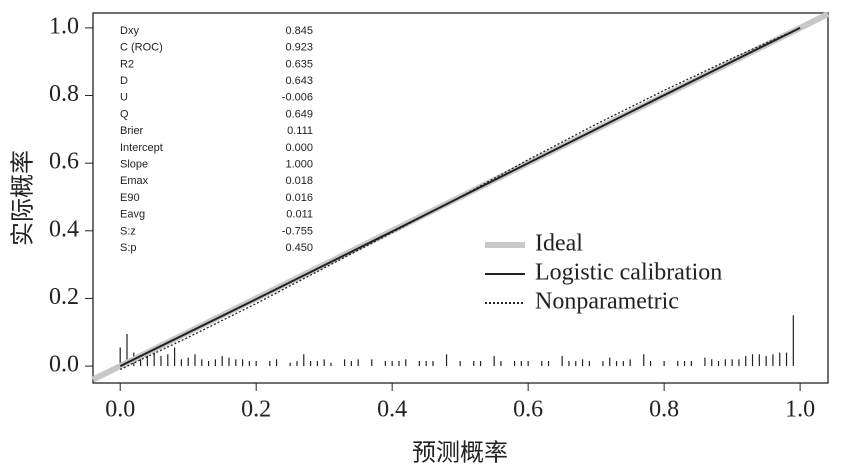 This screenshot has width=843, height=471. What do you see at coordinates (299, 114) in the screenshot?
I see `stat-value: 0.649` at bounding box center [299, 114].